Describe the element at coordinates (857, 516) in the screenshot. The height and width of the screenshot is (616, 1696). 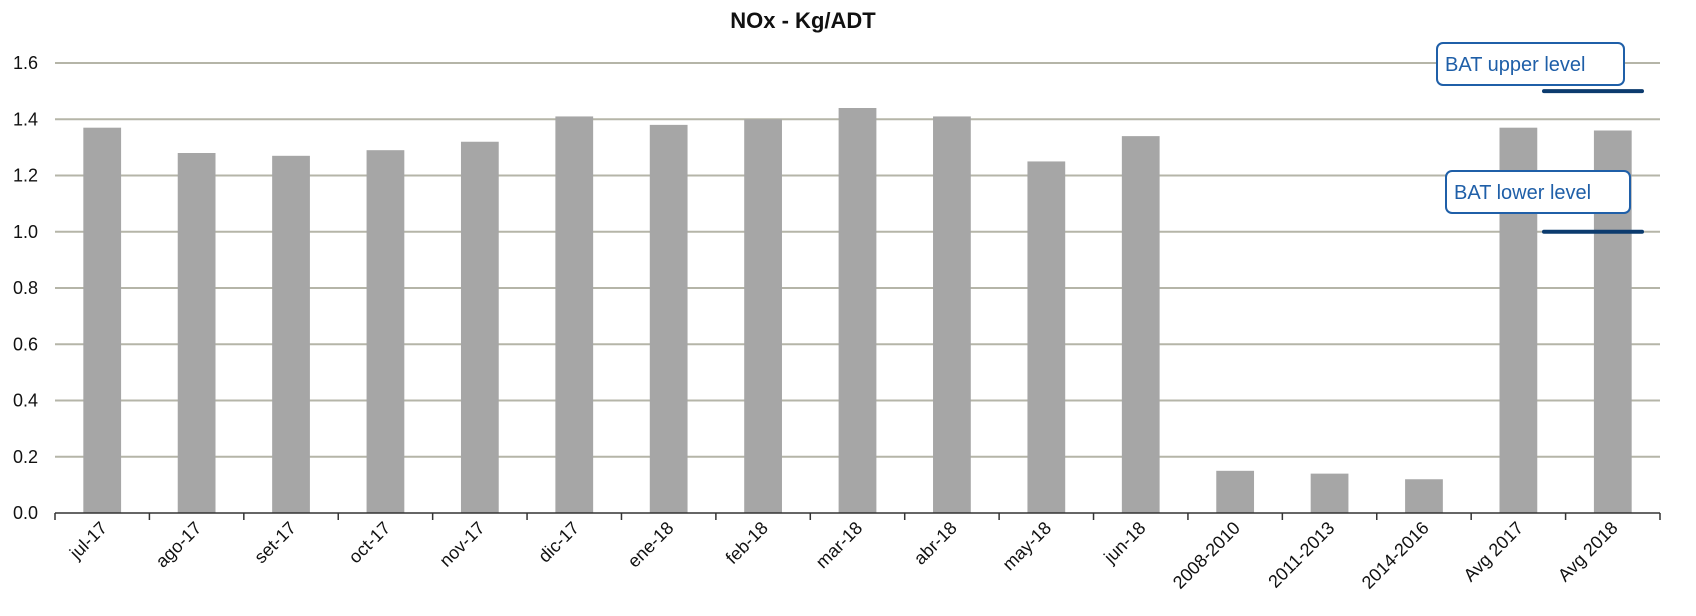
I see `x-axis` at that location.